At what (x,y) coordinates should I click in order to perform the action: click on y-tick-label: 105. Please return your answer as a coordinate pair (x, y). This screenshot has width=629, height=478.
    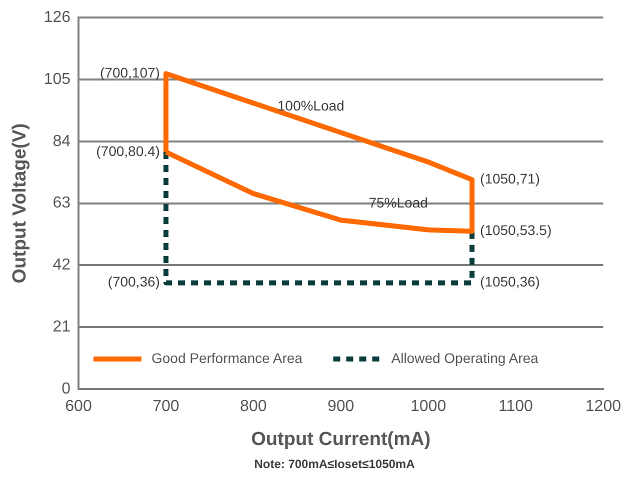
    Looking at the image, I should click on (57, 79).